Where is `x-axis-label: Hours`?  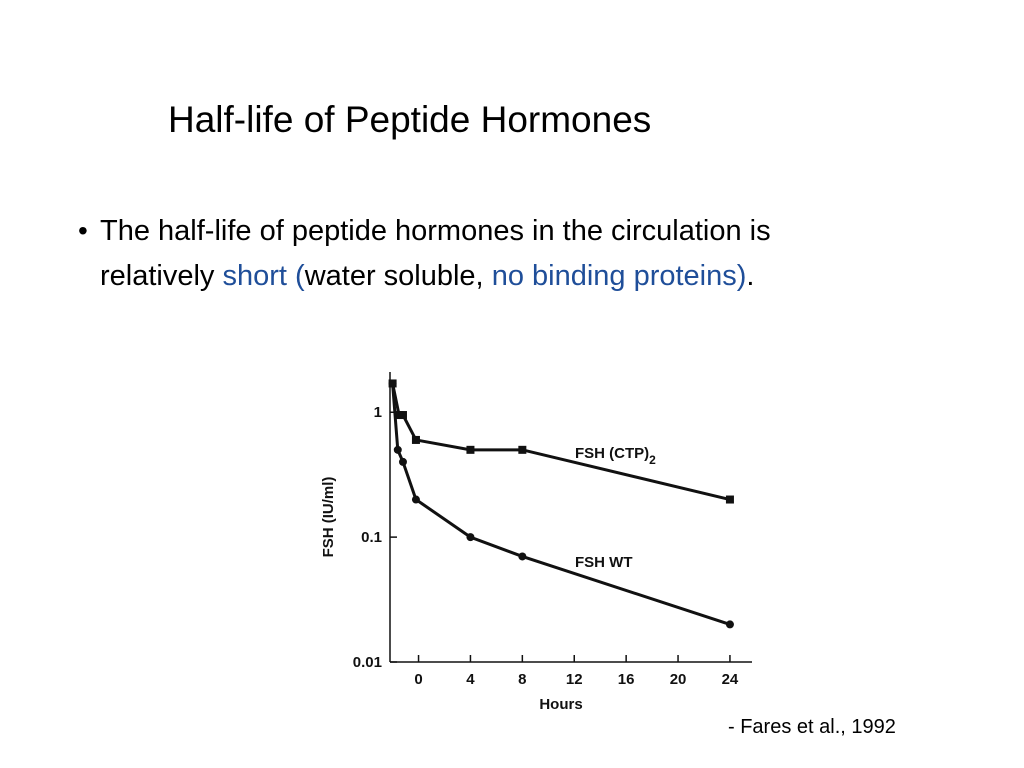 x-axis-label: Hours is located at coordinates (560, 704).